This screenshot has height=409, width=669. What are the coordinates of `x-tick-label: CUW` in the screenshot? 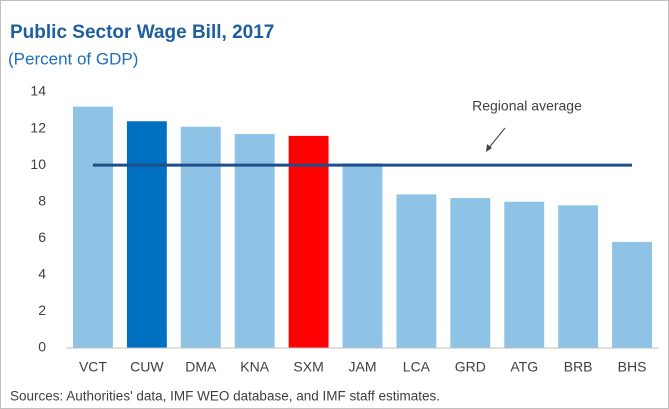 It's located at (147, 367).